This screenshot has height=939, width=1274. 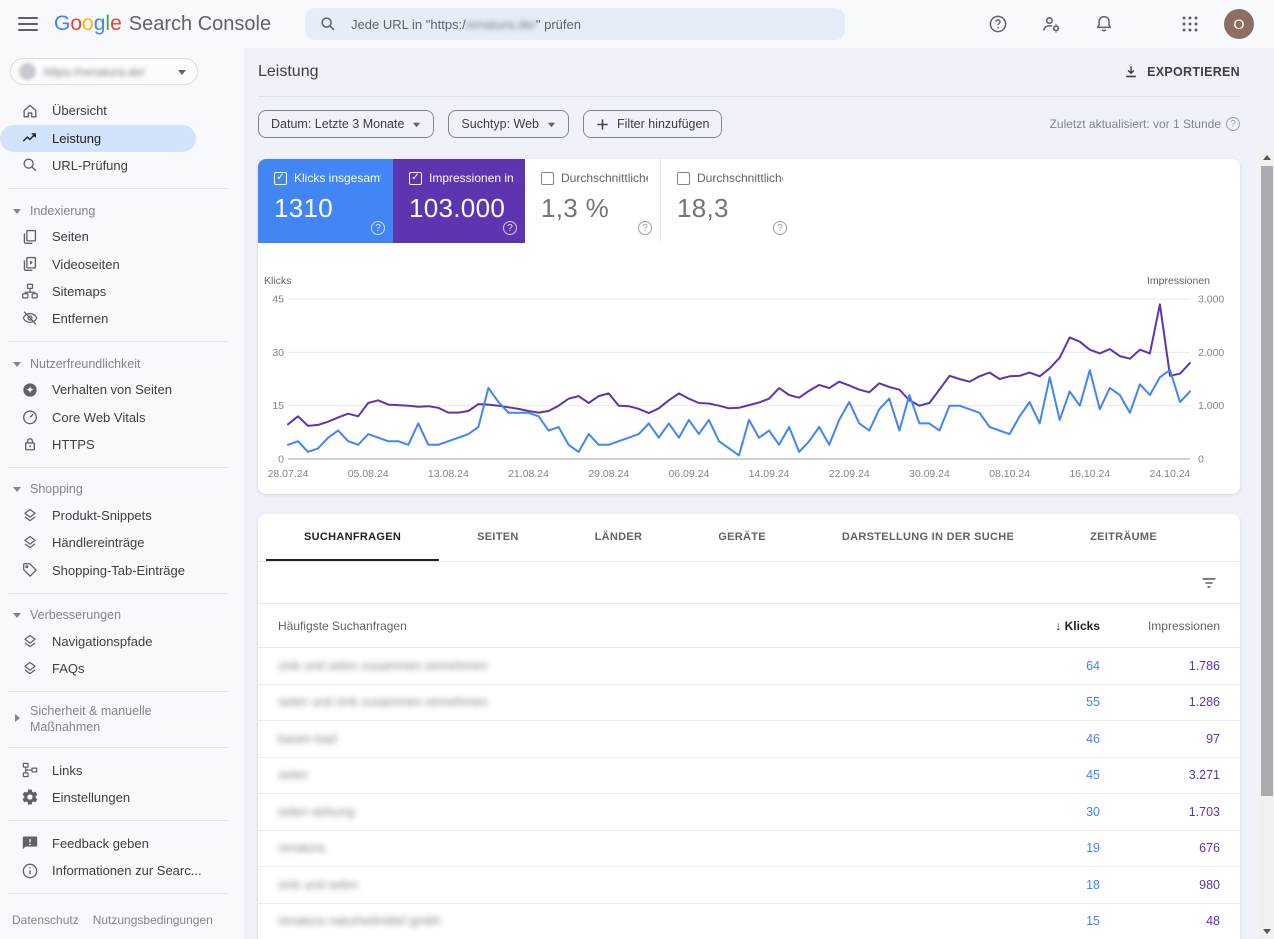 I want to click on table-row: renatura naturheilmittel gmbh 15 48, so click(x=749, y=921).